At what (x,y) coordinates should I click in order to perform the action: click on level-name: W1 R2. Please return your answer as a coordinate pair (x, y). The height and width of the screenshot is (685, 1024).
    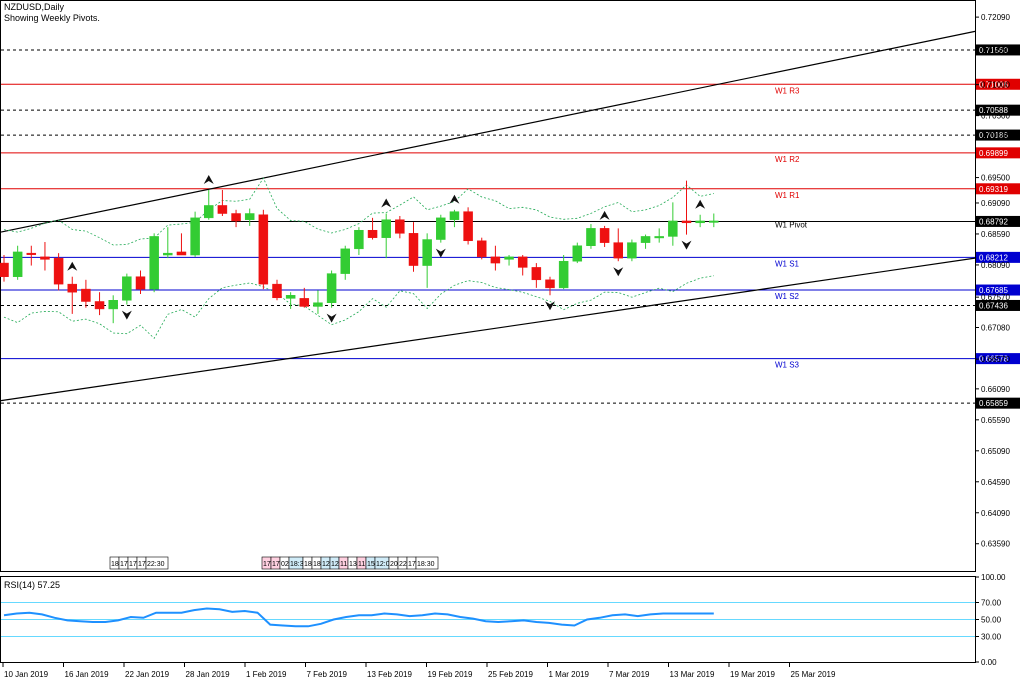
    Looking at the image, I should click on (787, 159).